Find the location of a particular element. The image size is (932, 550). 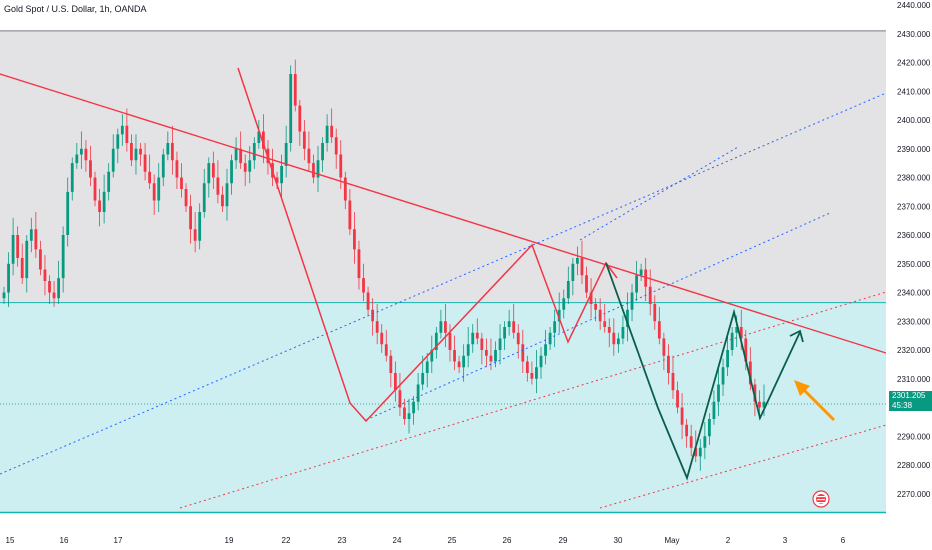

y-tick-label: 2290.000 is located at coordinates (914, 436).